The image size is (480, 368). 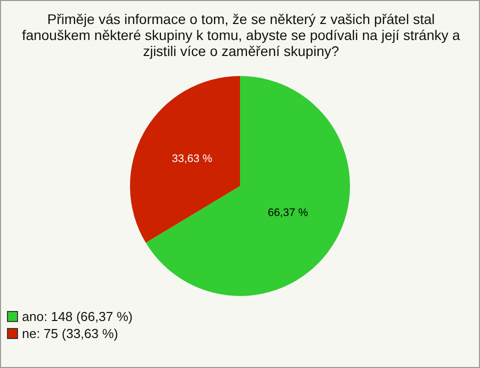 What do you see at coordinates (241, 35) in the screenshot?
I see `chart-title: Přiměje vás informace o tom, že se některý z vašich přátel stal fanouškem některé skupiny k tomu, abyste se podívali na její stránky a zjistili více o zaměření skupiny?` at bounding box center [241, 35].